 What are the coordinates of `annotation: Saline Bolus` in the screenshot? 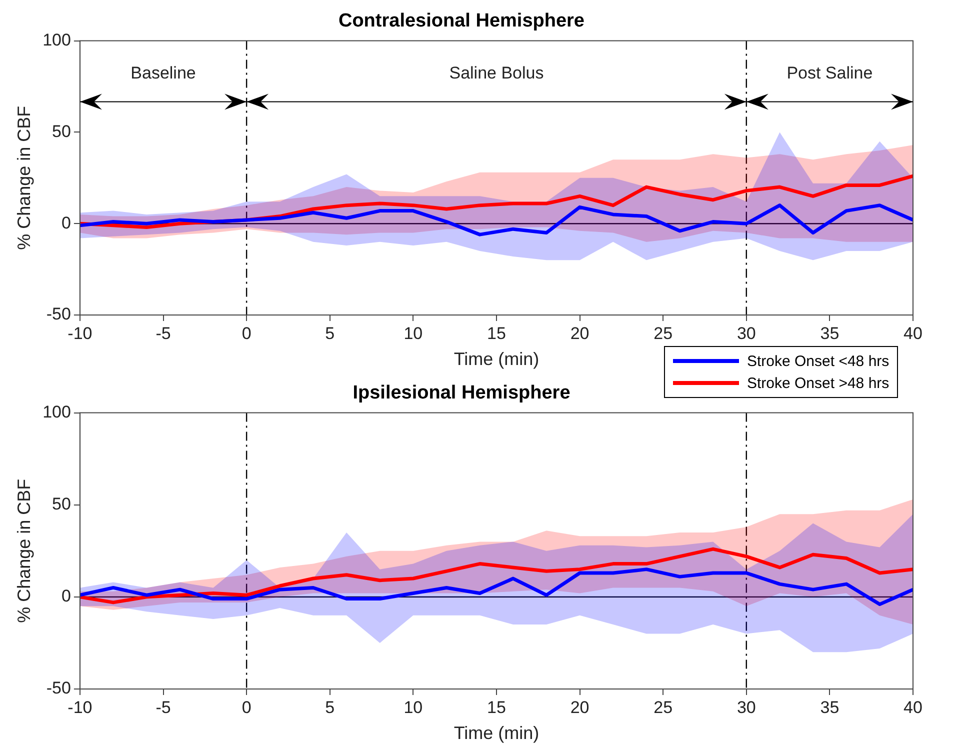 It's located at (496, 72).